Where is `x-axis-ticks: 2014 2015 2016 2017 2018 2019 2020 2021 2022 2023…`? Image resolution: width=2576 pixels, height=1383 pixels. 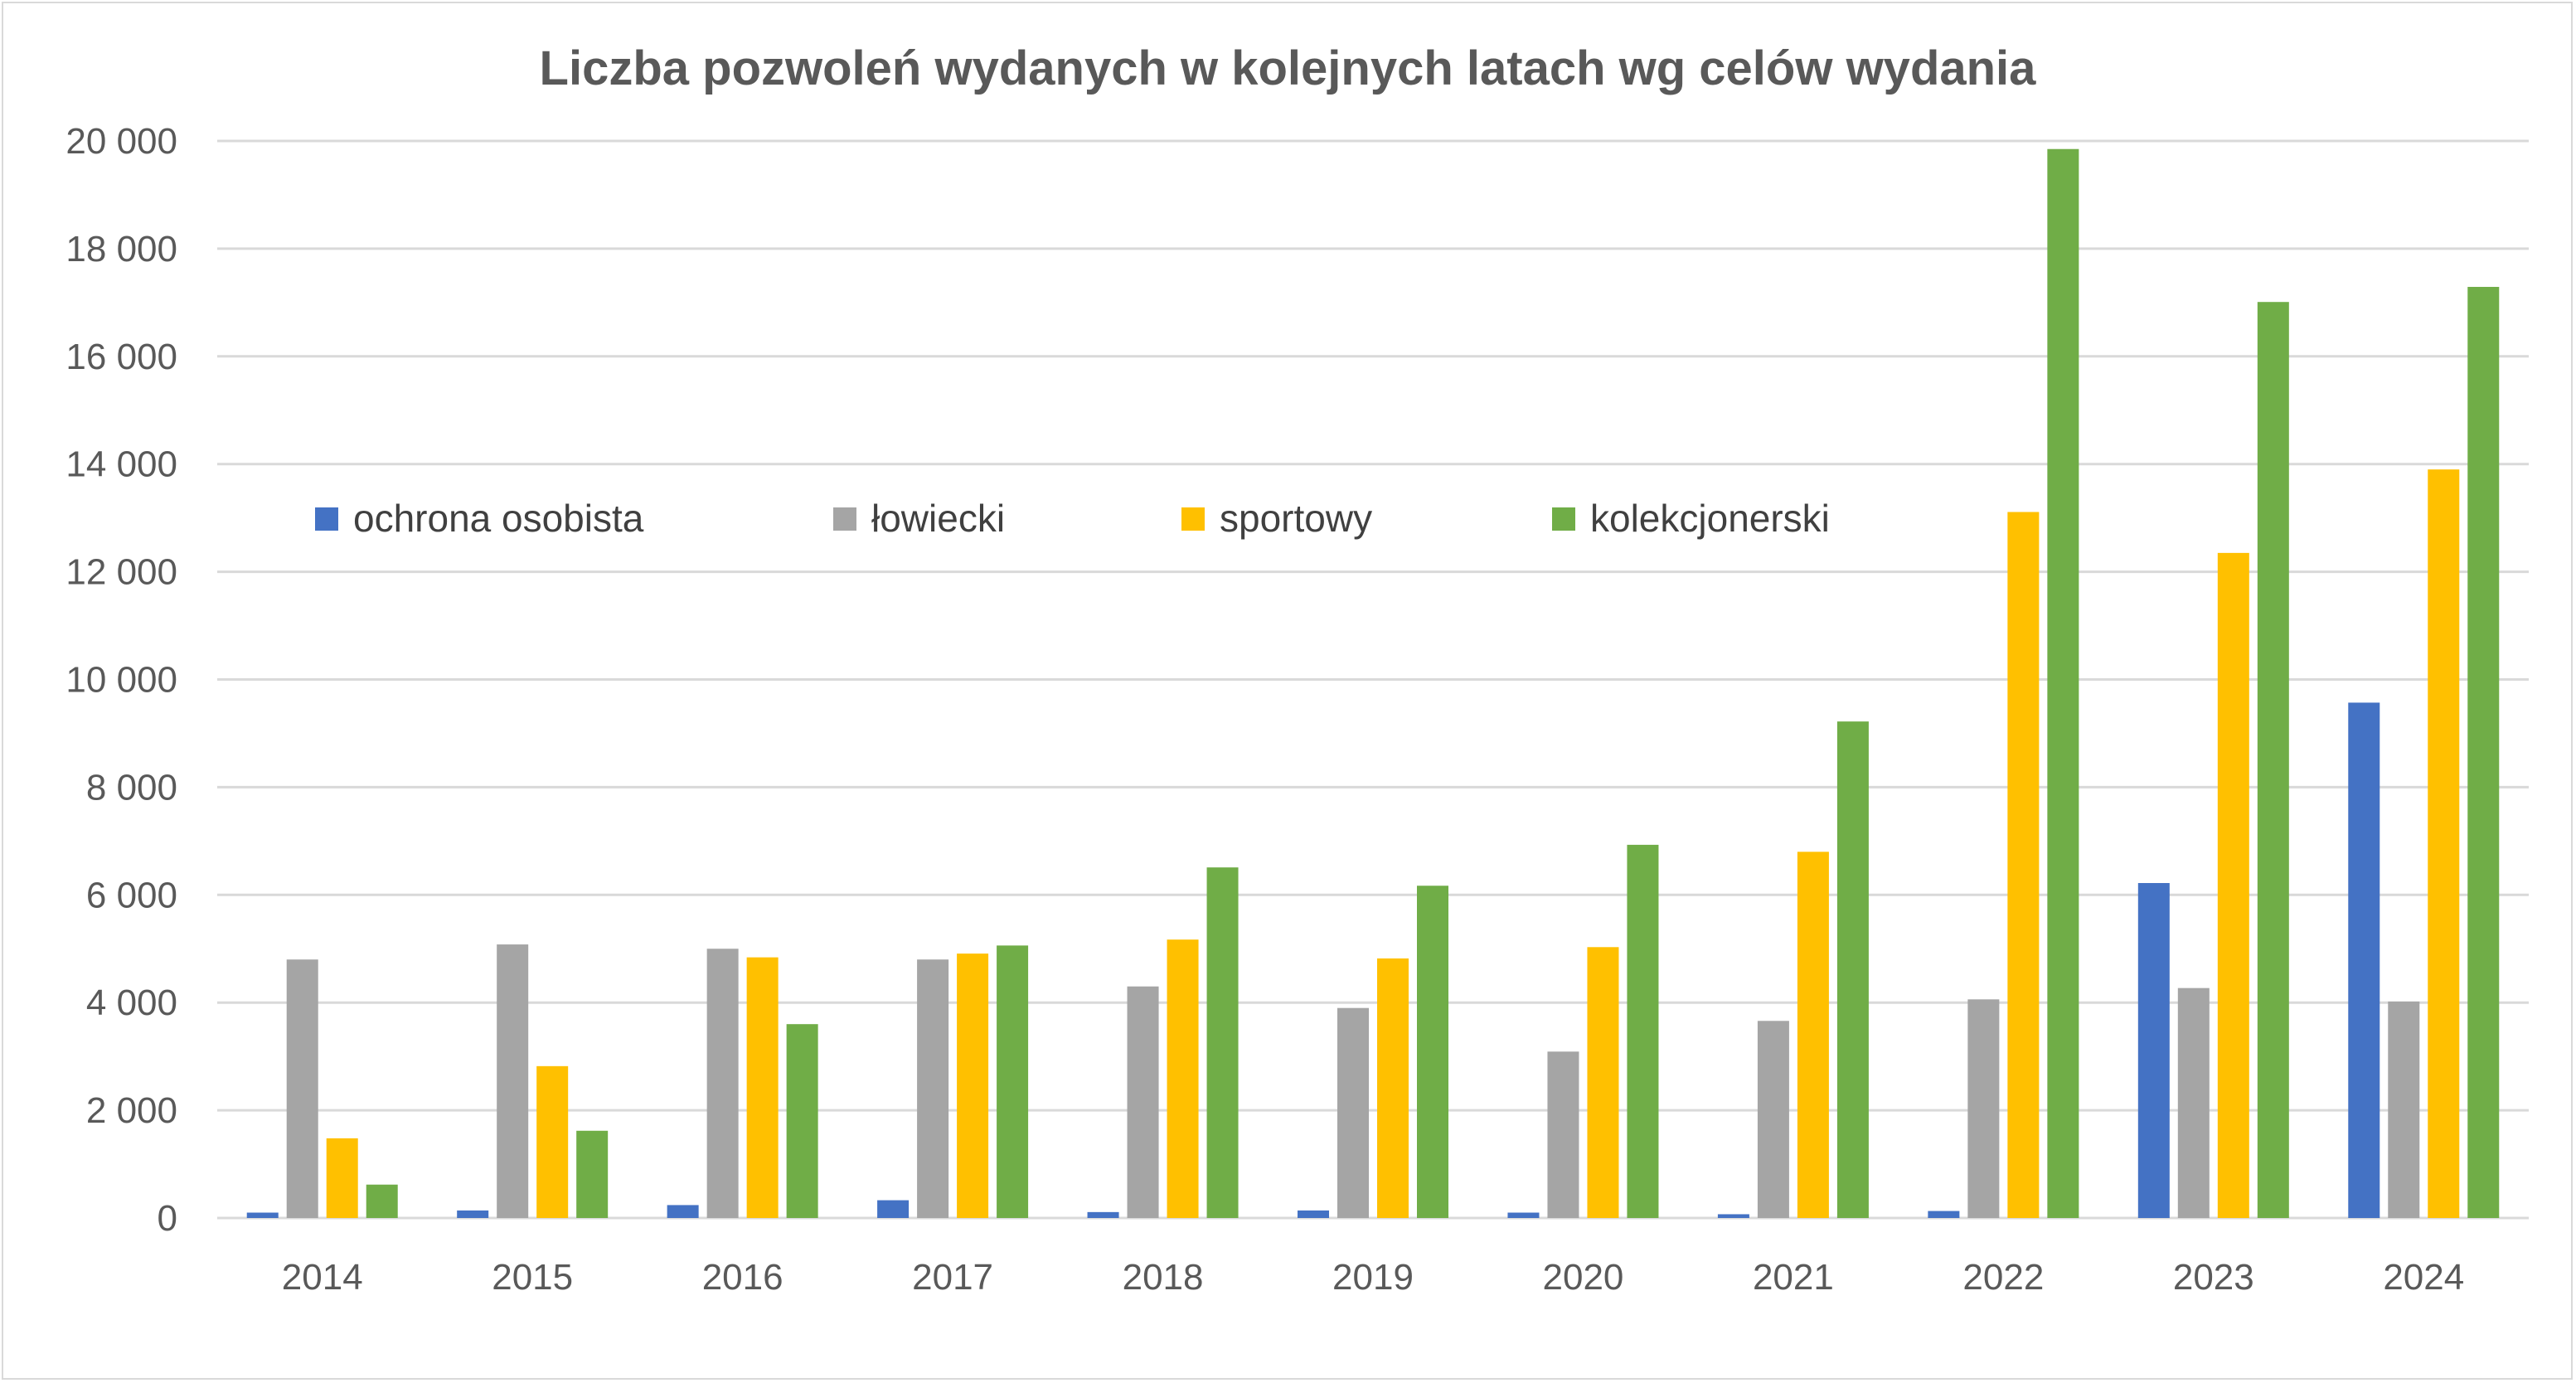 x-axis-ticks: 2014 2015 2016 2017 2018 2019 2020 2021 2022 2023… is located at coordinates (1373, 1277).